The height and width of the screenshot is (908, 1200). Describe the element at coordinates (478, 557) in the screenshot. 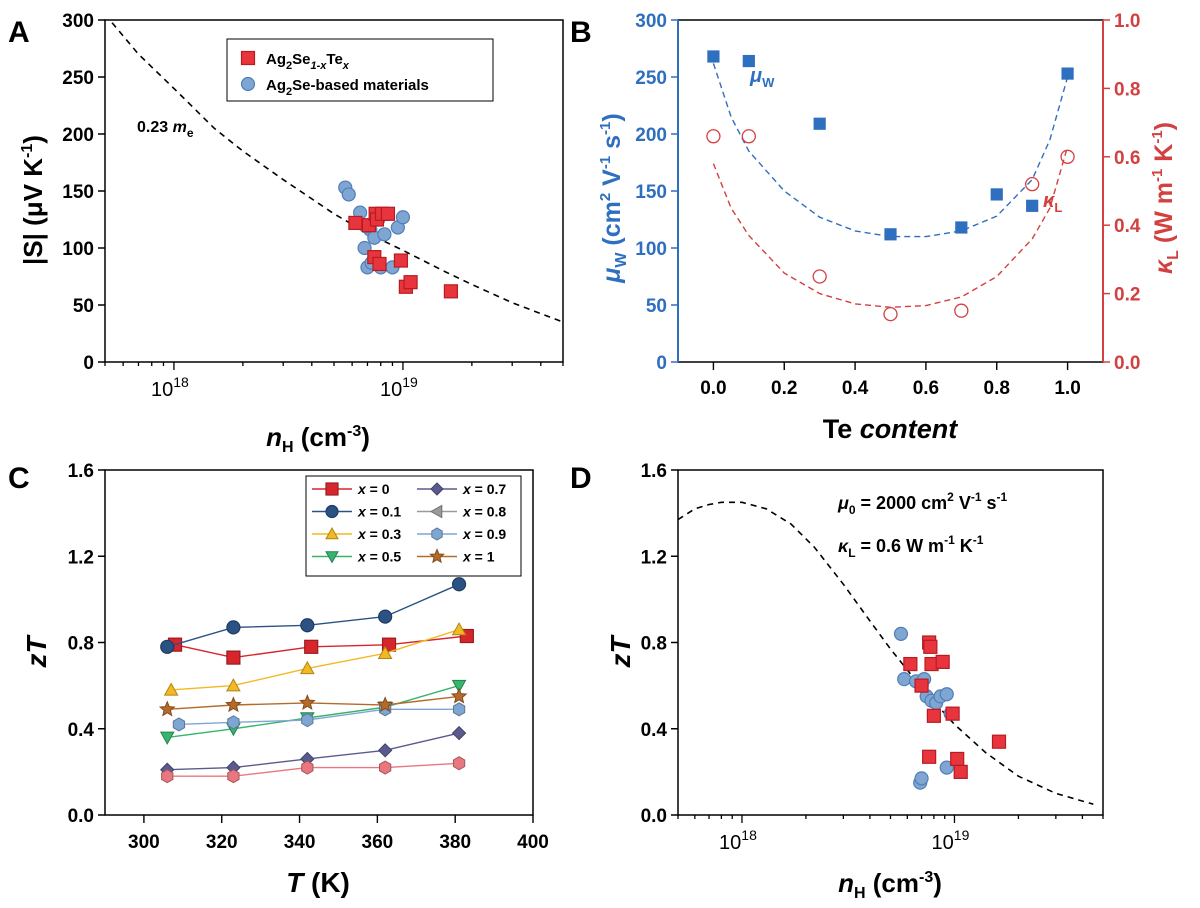

I see `legend-c-label: x = 1` at that location.